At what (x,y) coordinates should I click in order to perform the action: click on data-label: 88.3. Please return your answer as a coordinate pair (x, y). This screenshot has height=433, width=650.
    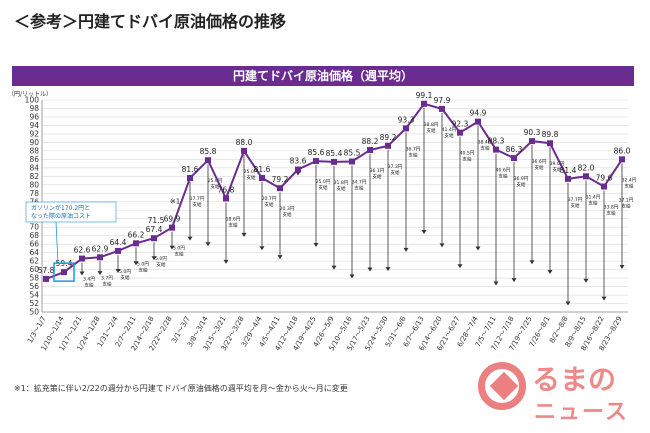
    Looking at the image, I should click on (496, 141).